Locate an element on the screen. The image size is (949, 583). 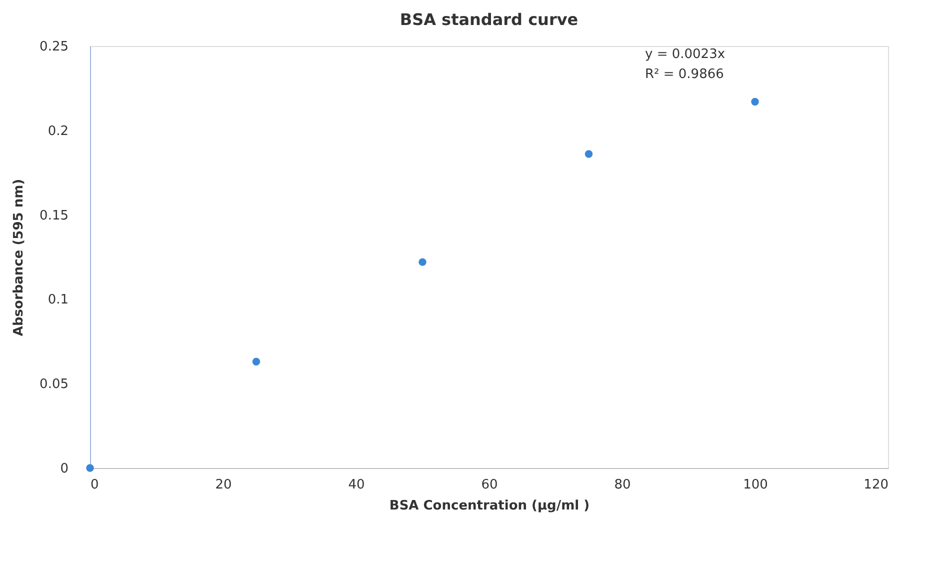
x-tick-label: 0 is located at coordinates (94, 485).